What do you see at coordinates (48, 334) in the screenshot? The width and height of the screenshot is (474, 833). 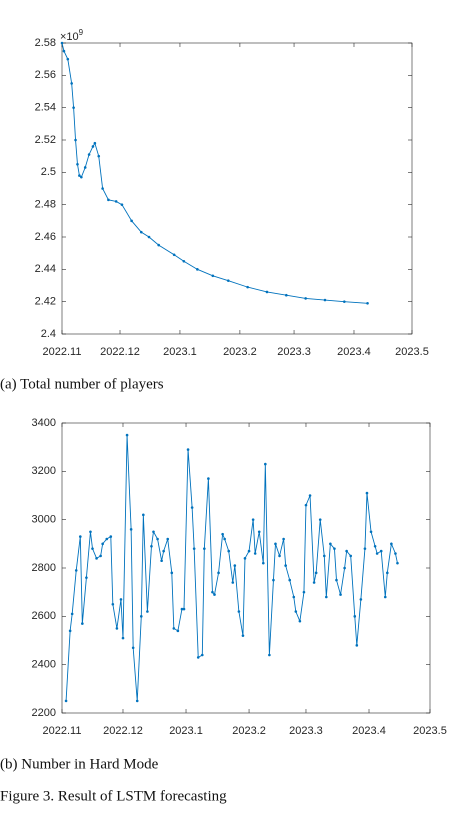 I see `y-tick-label: 2.4` at bounding box center [48, 334].